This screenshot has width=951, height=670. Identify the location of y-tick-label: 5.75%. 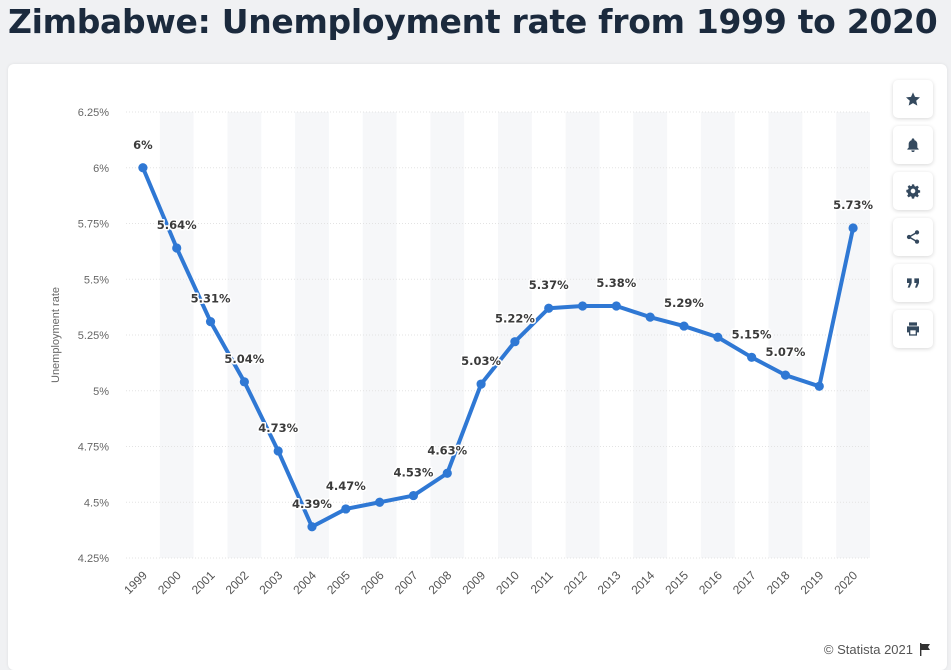
(93, 225).